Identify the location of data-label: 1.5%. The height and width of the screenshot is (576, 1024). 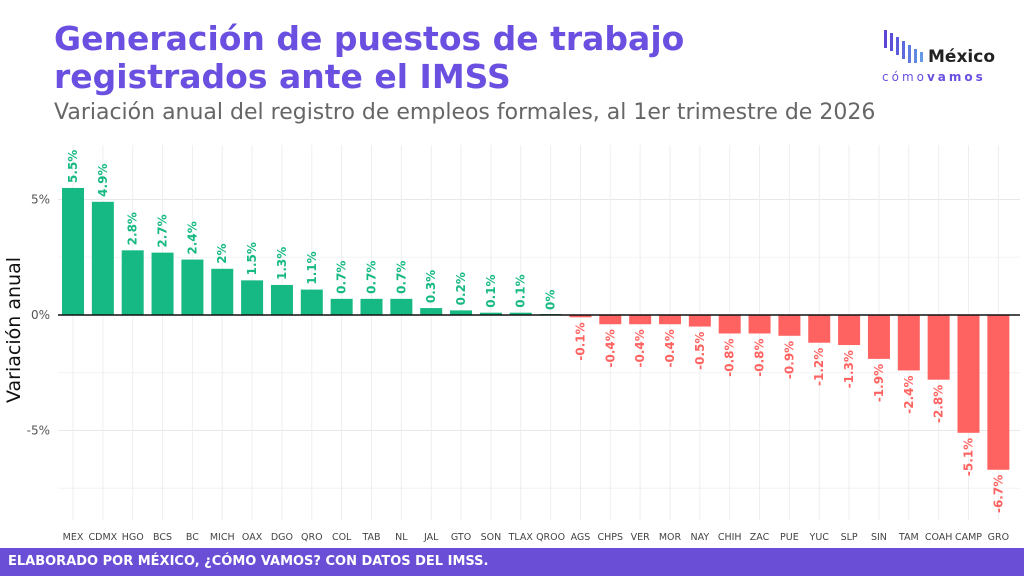
(252, 258).